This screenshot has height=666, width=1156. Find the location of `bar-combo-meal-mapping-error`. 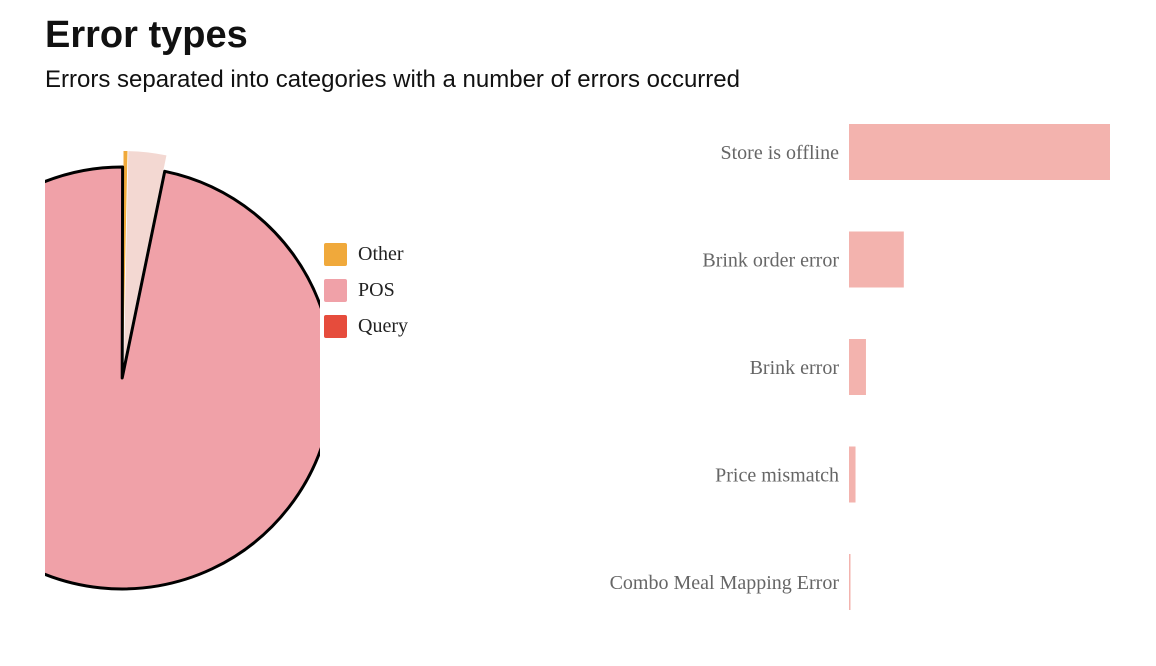

bar-combo-meal-mapping-error is located at coordinates (850, 582).